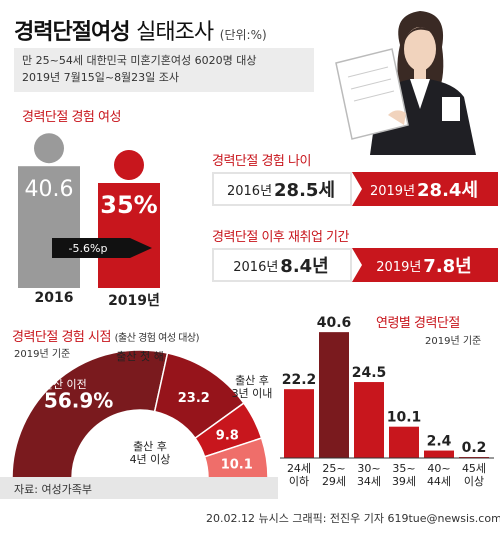  What do you see at coordinates (369, 373) in the screenshot?
I see `age-value-2: 24.5` at bounding box center [369, 373].